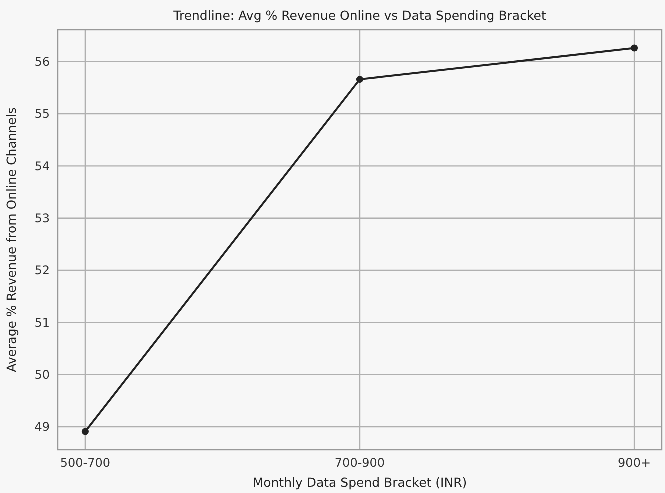 The width and height of the screenshot is (665, 493). What do you see at coordinates (11, 240) in the screenshot?
I see `y-axis-title: Average % Revenue from Online Channels` at bounding box center [11, 240].